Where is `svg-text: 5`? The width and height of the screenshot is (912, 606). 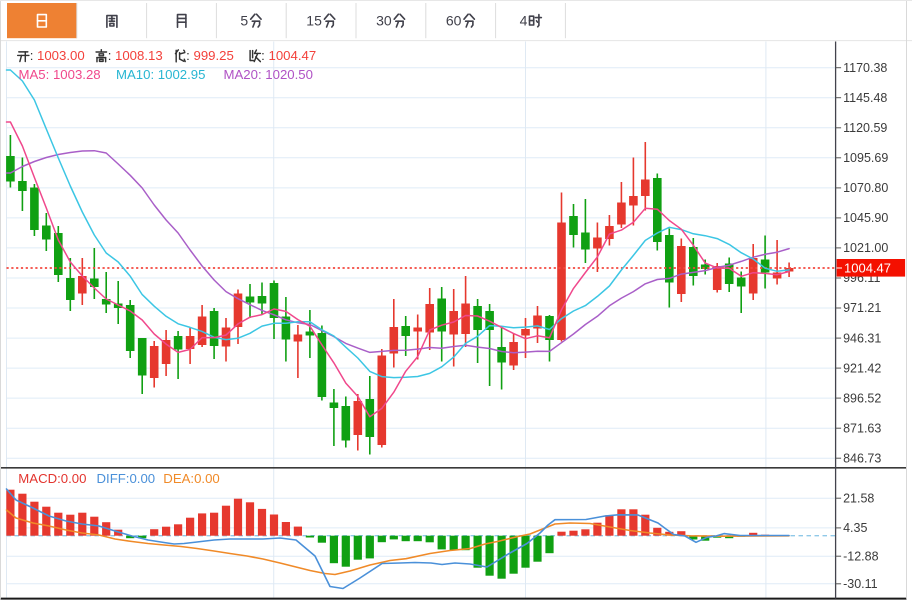
svg-text: 5 is located at coordinates (244, 21).